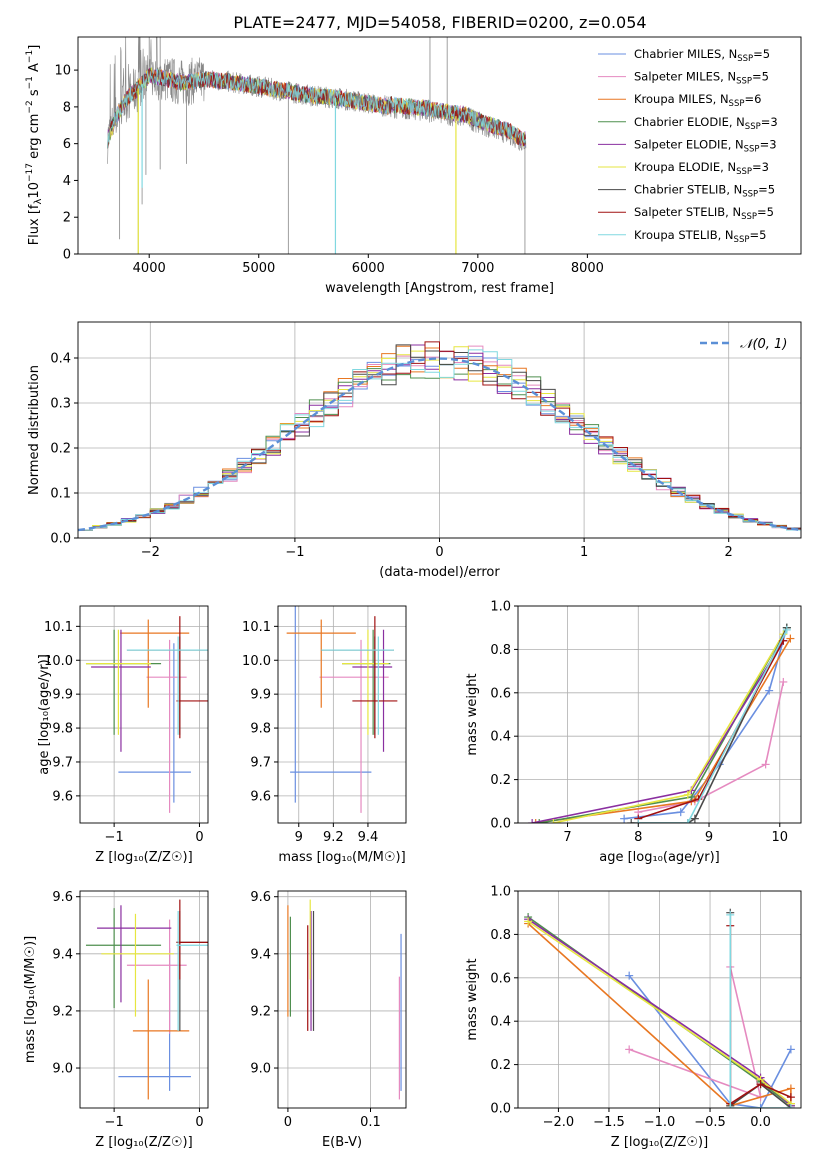 The height and width of the screenshot is (1170, 819). Describe the element at coordinates (500, 780) in the screenshot. I see `y-tick-label: 0.2` at that location.